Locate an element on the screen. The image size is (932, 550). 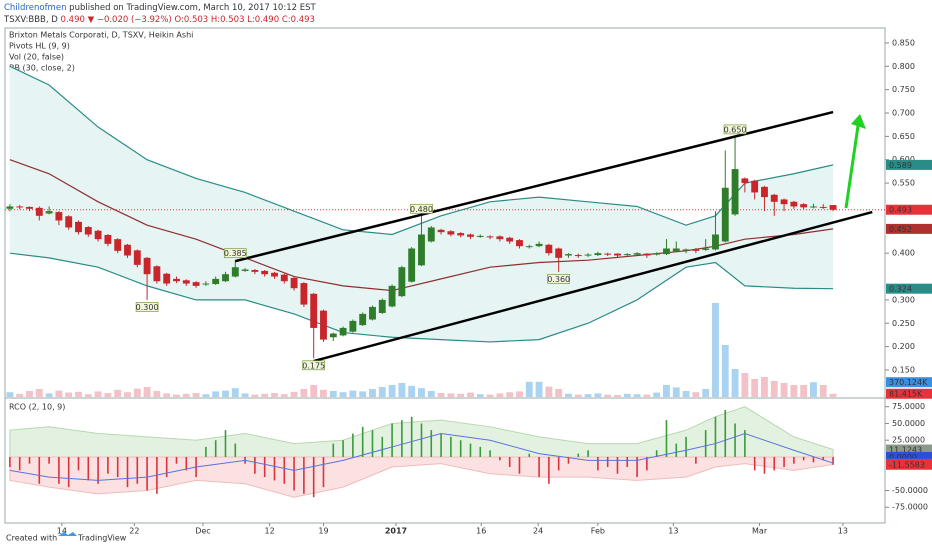
arrow-head is located at coordinates (858, 121).